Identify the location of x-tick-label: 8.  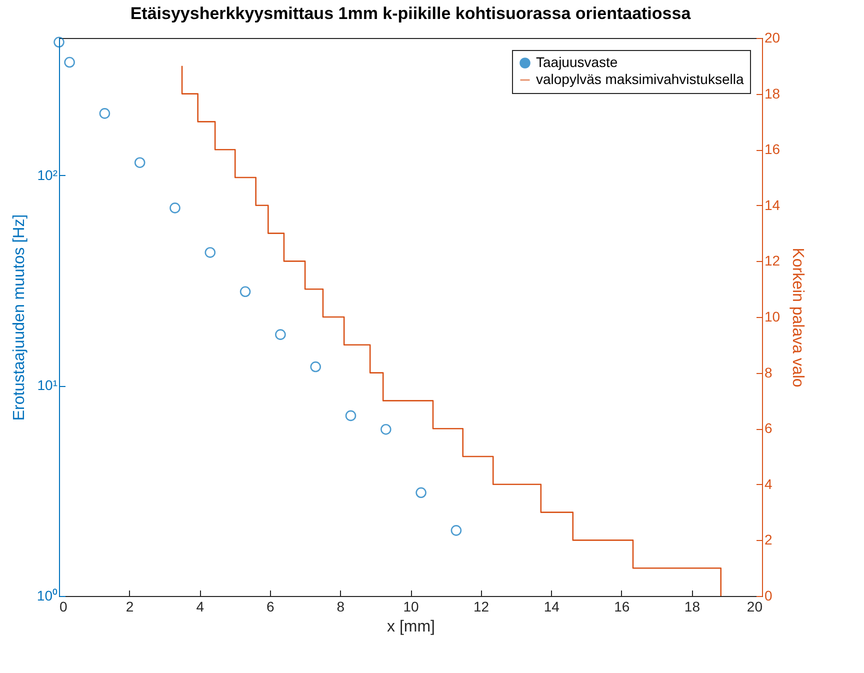
(340, 606).